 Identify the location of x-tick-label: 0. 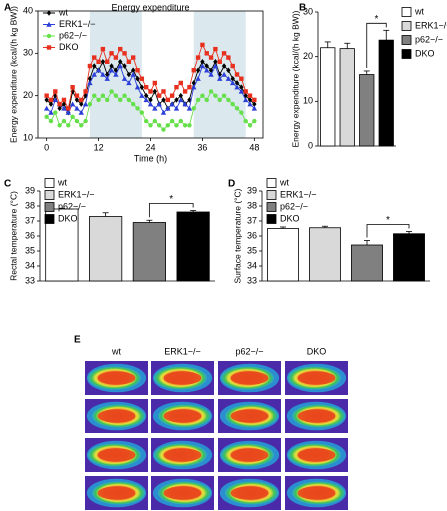
(46, 147).